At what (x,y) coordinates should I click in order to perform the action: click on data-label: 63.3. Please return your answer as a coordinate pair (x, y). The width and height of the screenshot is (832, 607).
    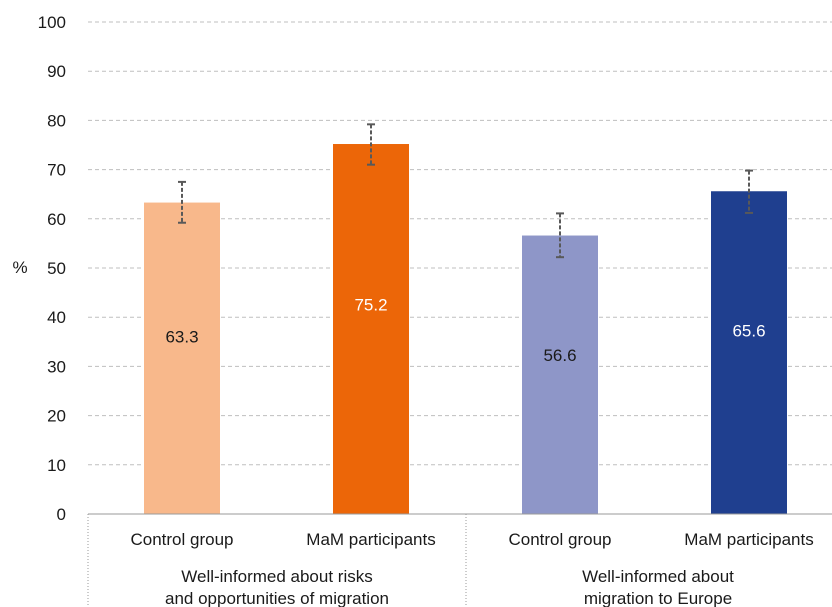
    Looking at the image, I should click on (181, 337).